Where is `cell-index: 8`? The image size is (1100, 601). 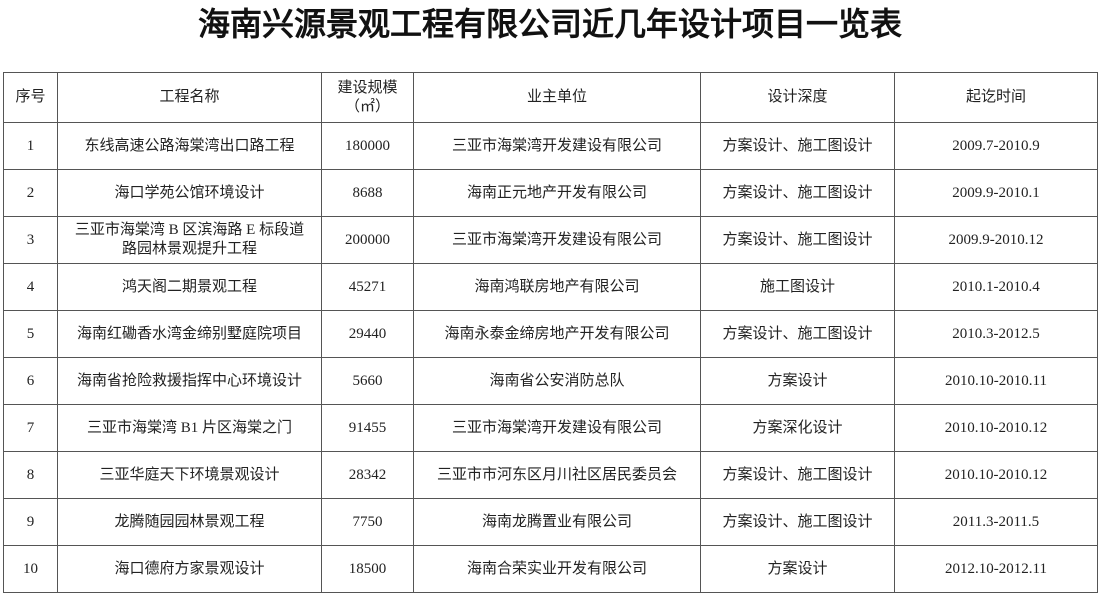
cell-index: 8 is located at coordinates (30, 475).